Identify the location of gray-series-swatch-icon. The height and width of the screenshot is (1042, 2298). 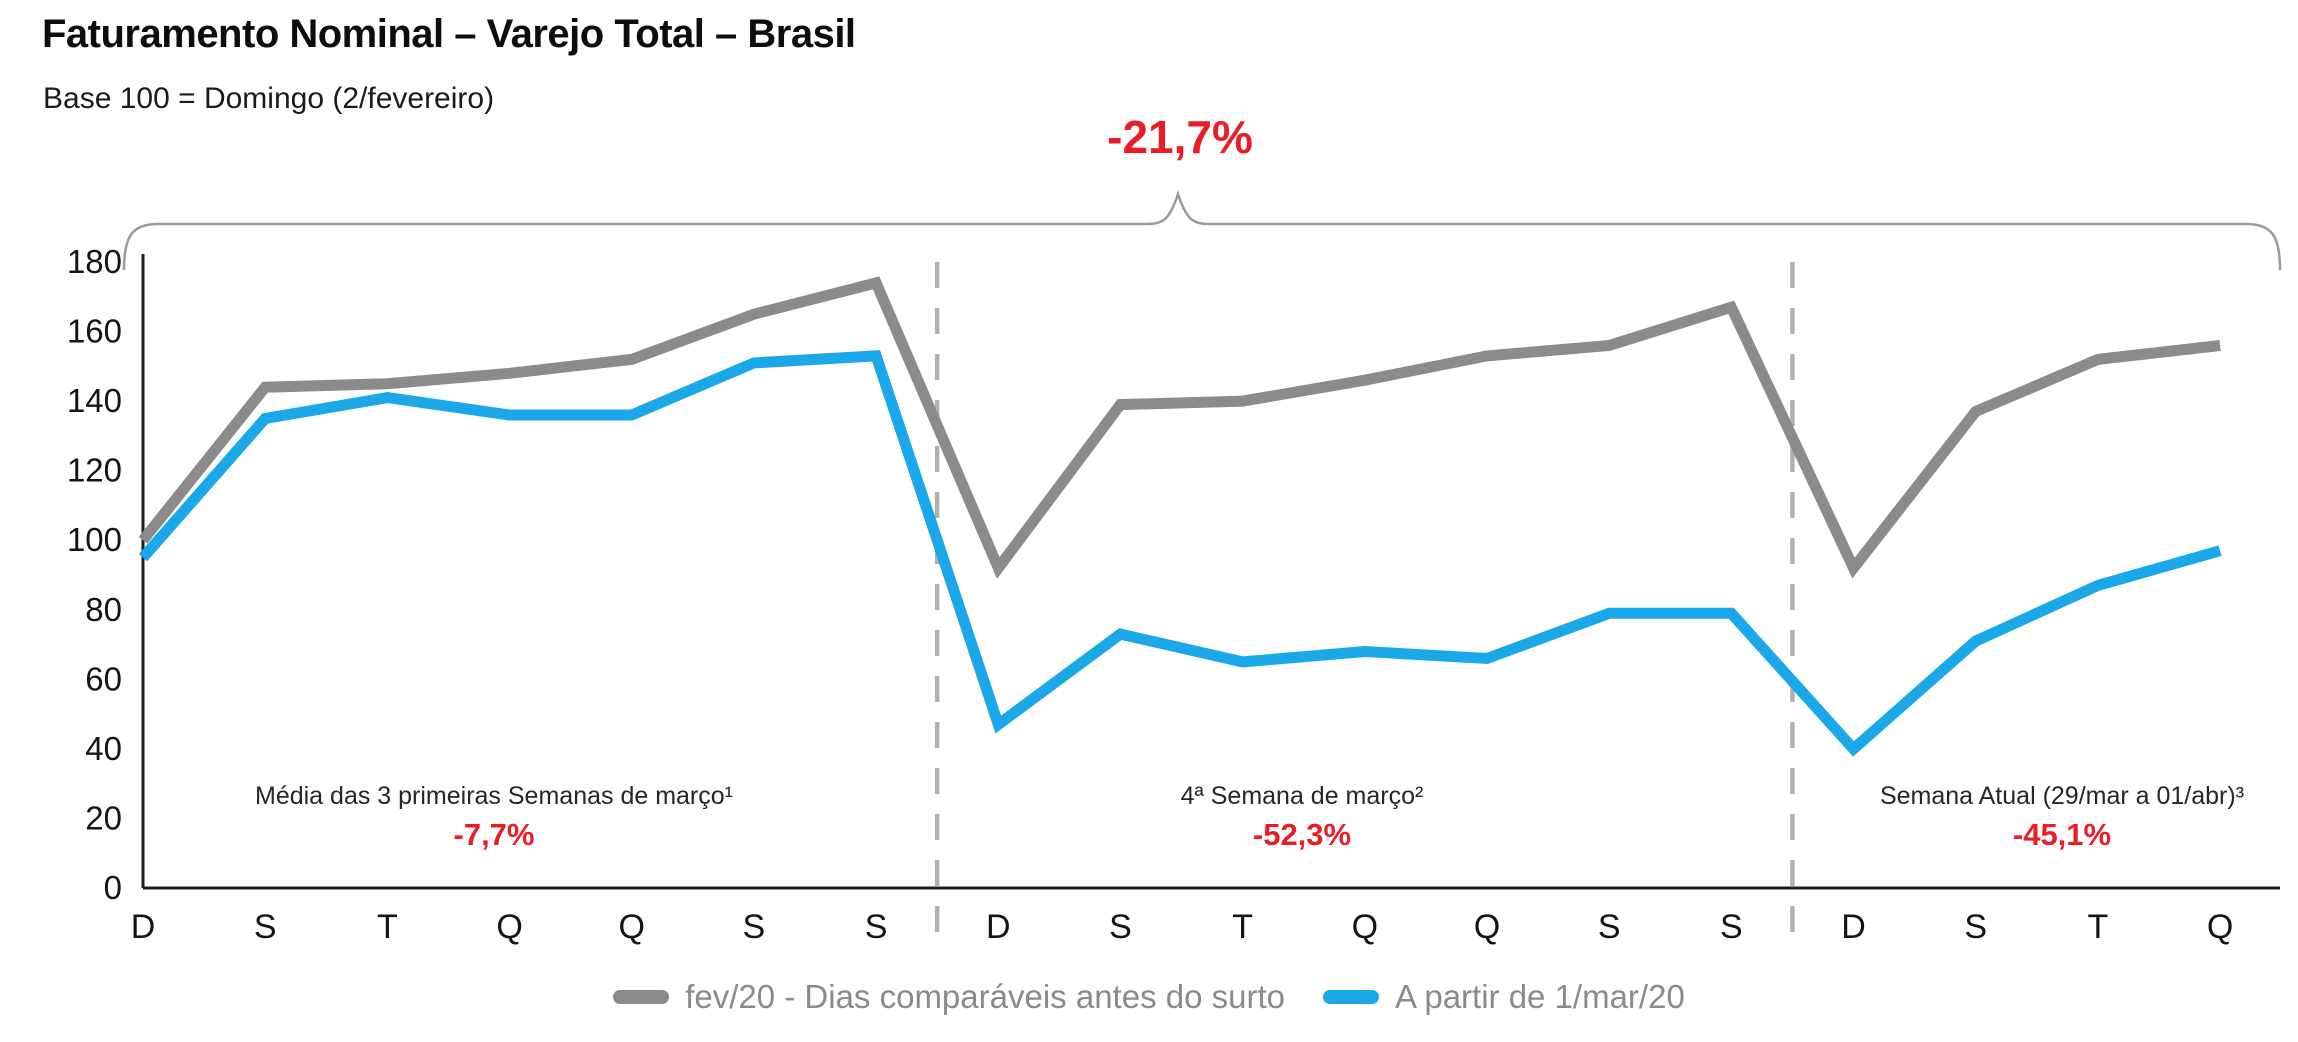
(641, 997).